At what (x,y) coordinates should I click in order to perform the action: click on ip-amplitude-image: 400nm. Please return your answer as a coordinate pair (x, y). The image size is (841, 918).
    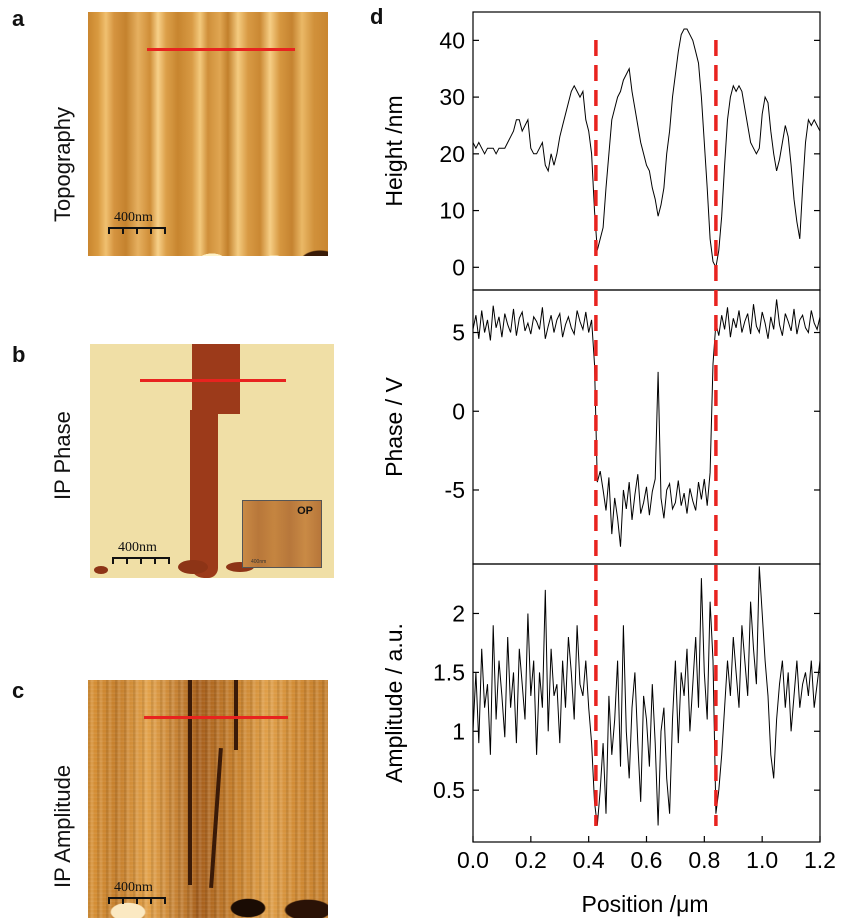
    Looking at the image, I should click on (208, 799).